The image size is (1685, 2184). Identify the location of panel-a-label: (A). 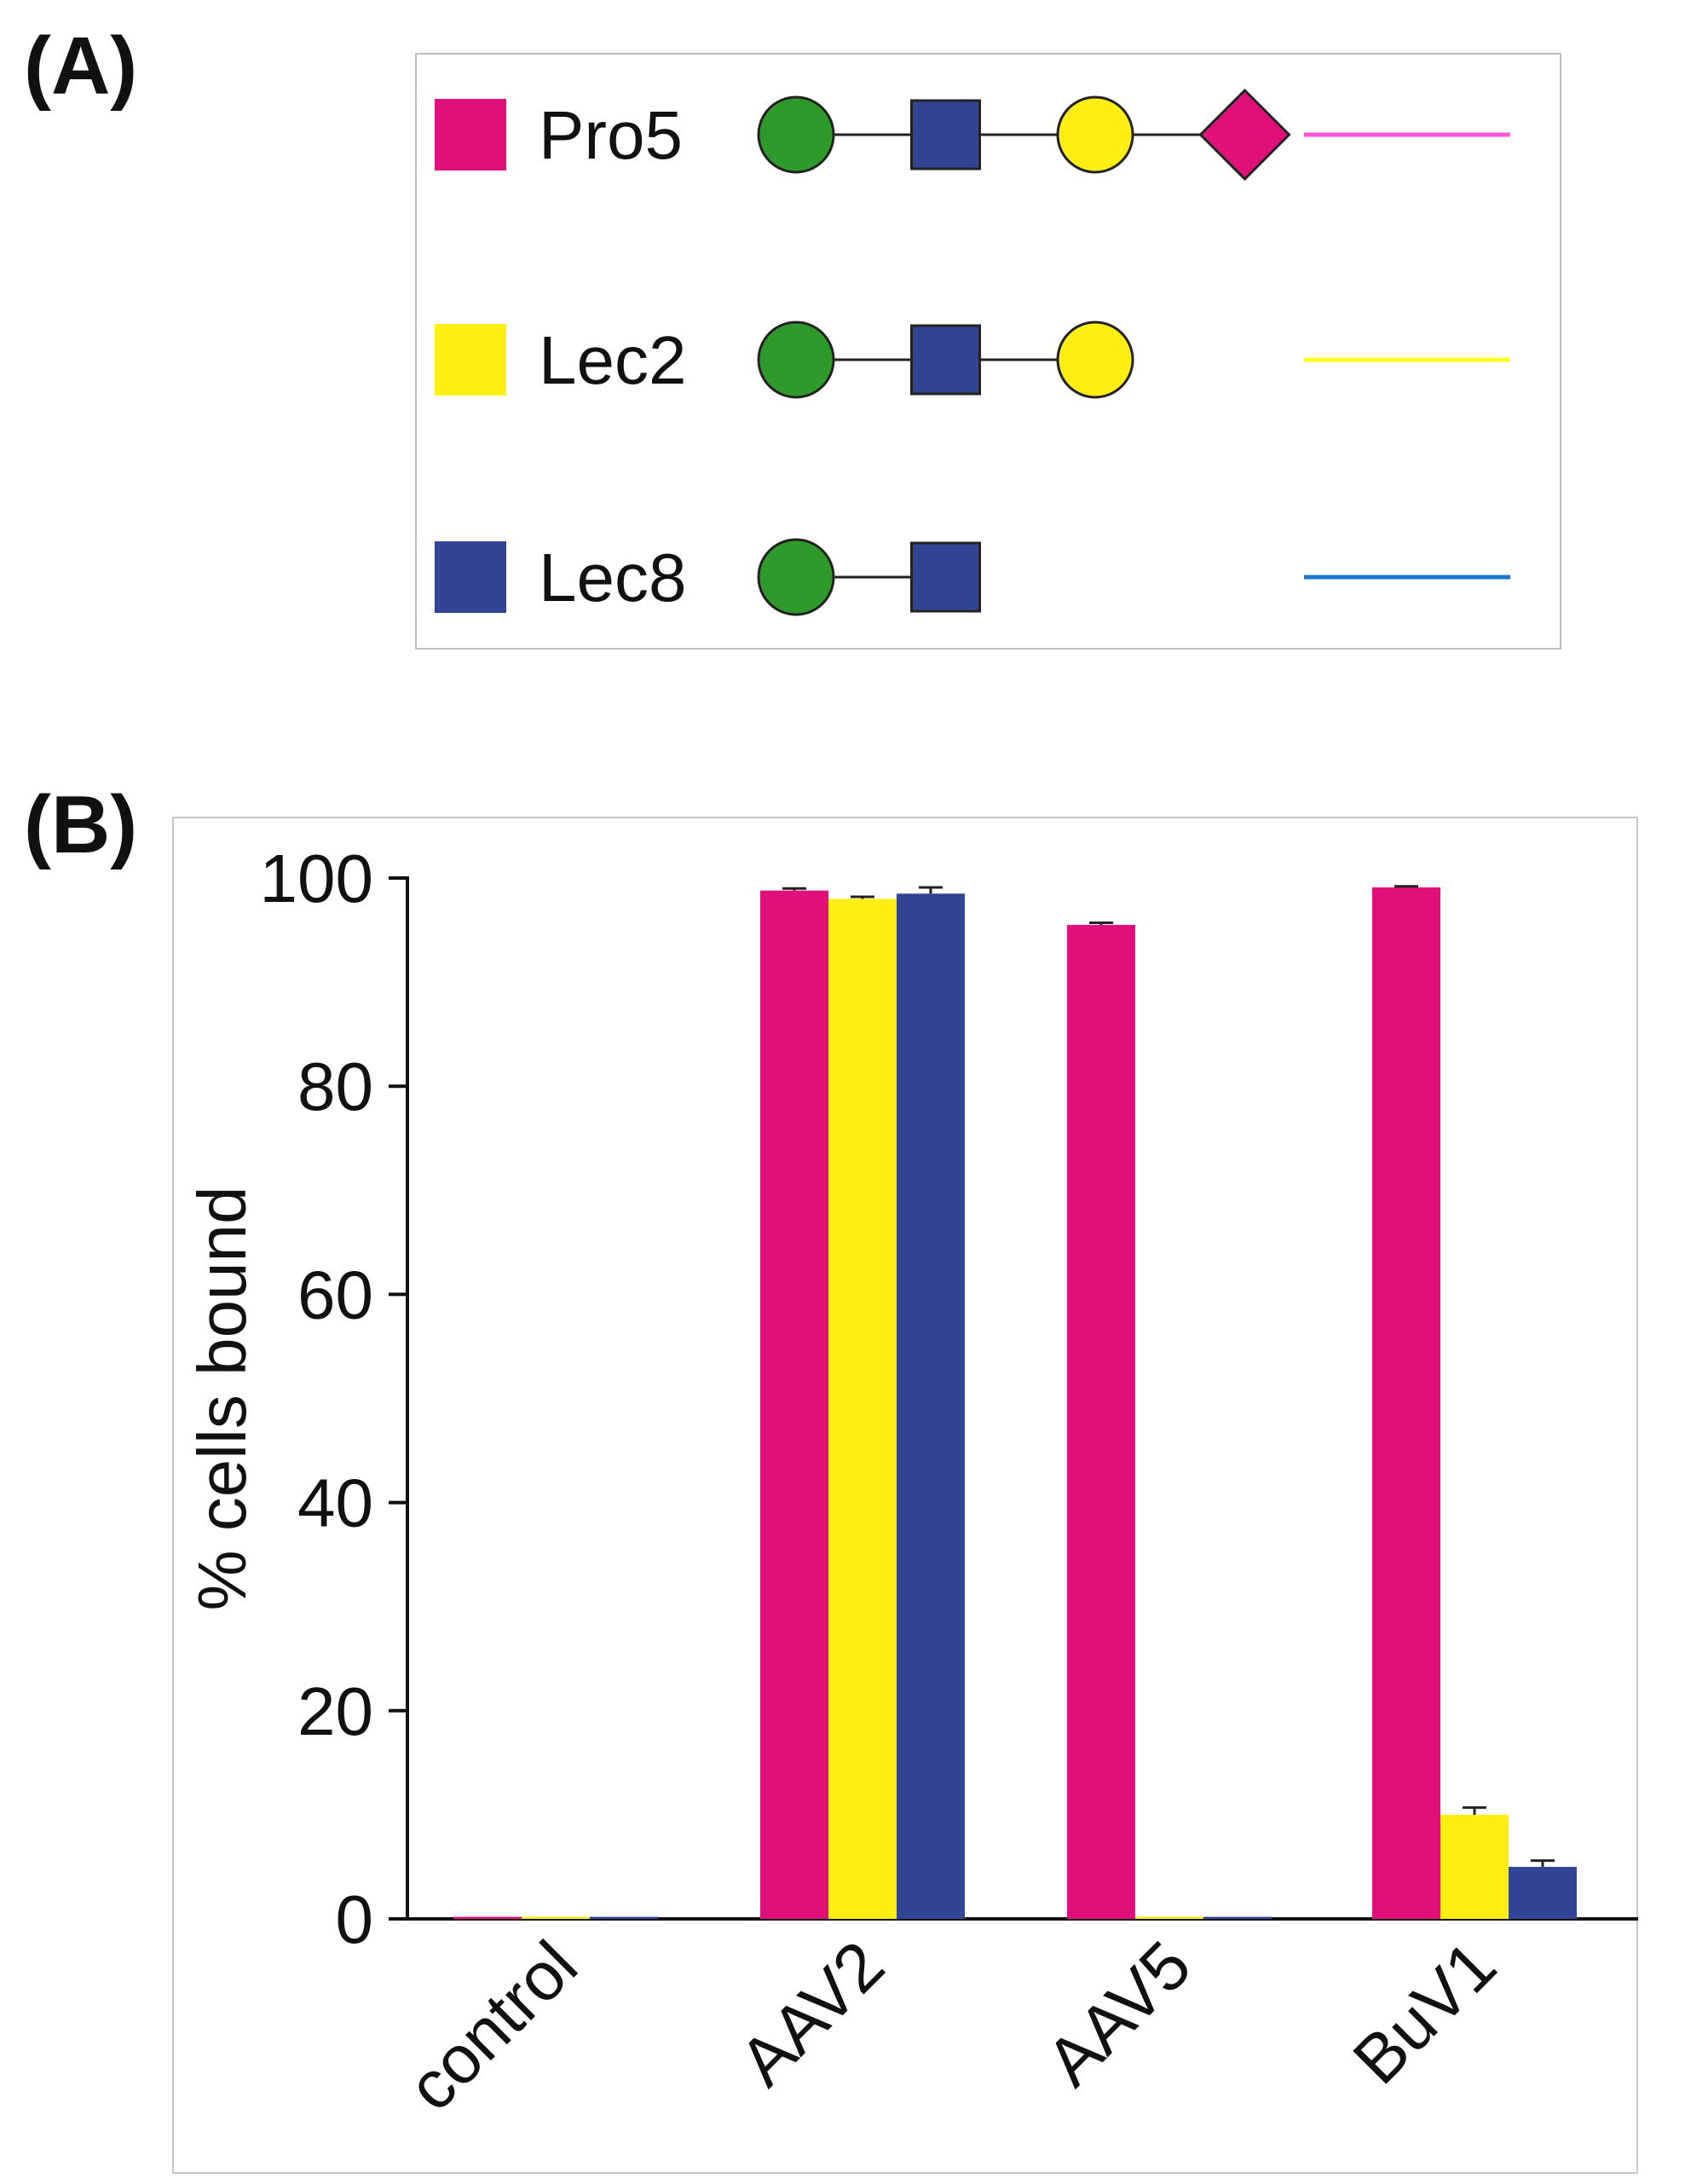
(81, 66).